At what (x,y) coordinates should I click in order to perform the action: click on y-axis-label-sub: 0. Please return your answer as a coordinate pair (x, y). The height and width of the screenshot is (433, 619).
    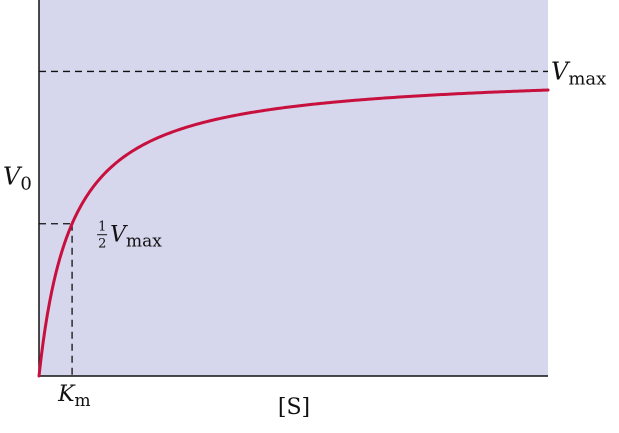
    Looking at the image, I should click on (25, 184).